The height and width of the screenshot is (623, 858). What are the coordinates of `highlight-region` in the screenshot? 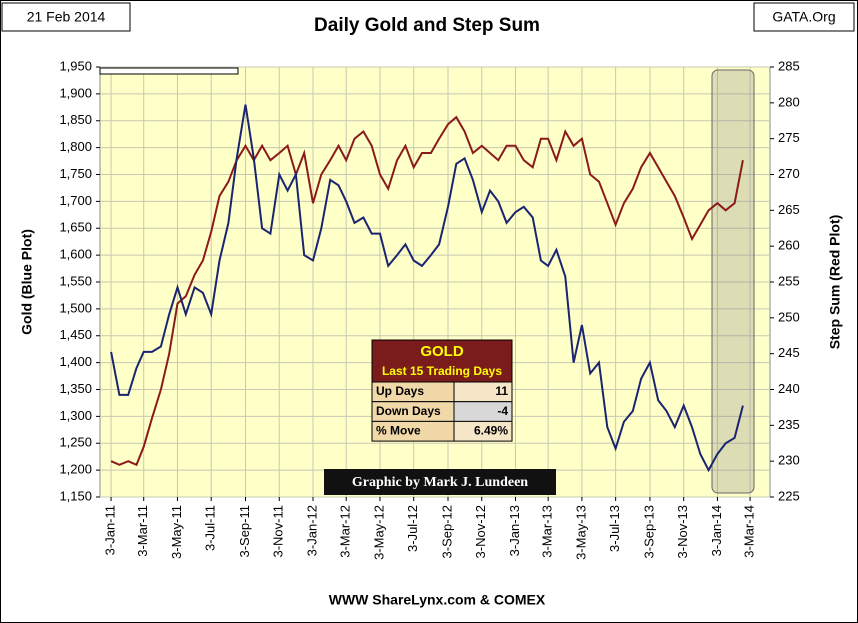 It's located at (733, 281).